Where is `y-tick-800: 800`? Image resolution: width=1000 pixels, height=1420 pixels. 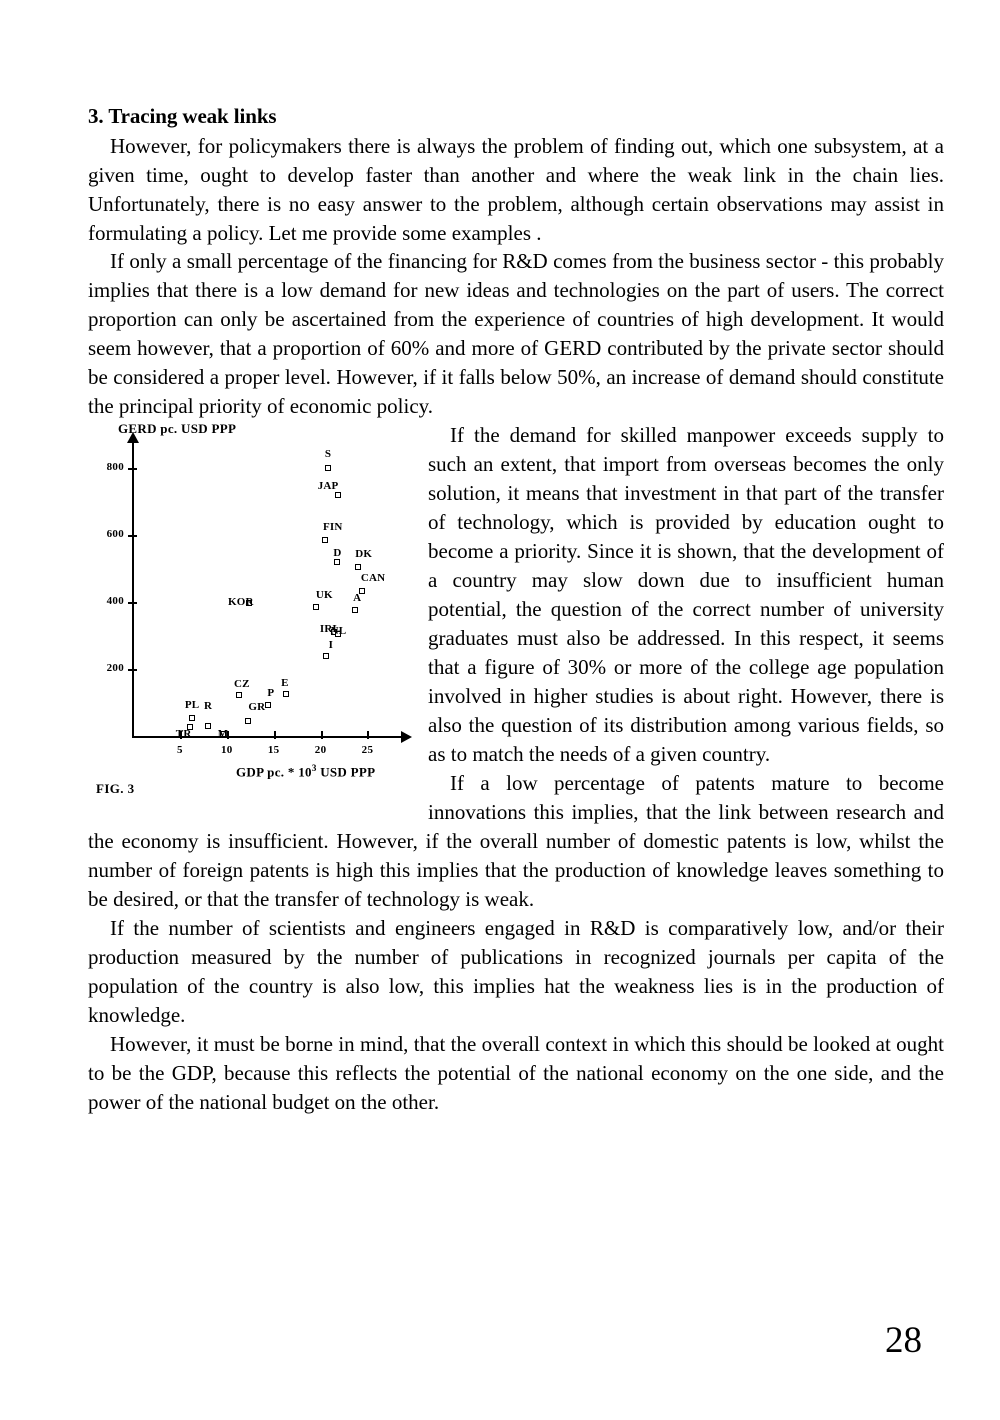 y-tick-800: 800 is located at coordinates (122, 467).